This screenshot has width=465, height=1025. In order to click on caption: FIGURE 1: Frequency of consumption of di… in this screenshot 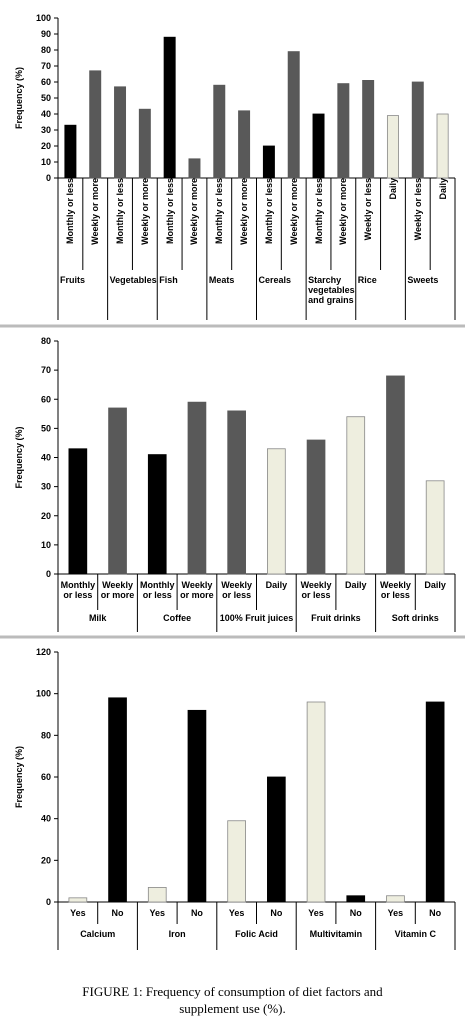, I will do `click(232, 1000)`.